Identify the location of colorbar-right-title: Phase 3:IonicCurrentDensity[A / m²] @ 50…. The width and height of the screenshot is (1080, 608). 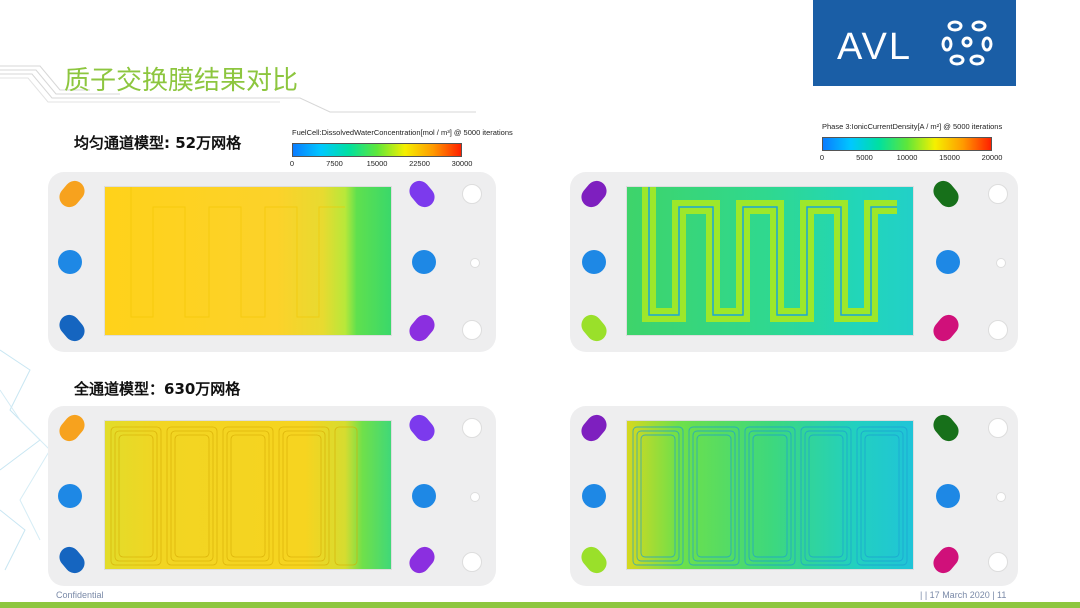
(912, 126).